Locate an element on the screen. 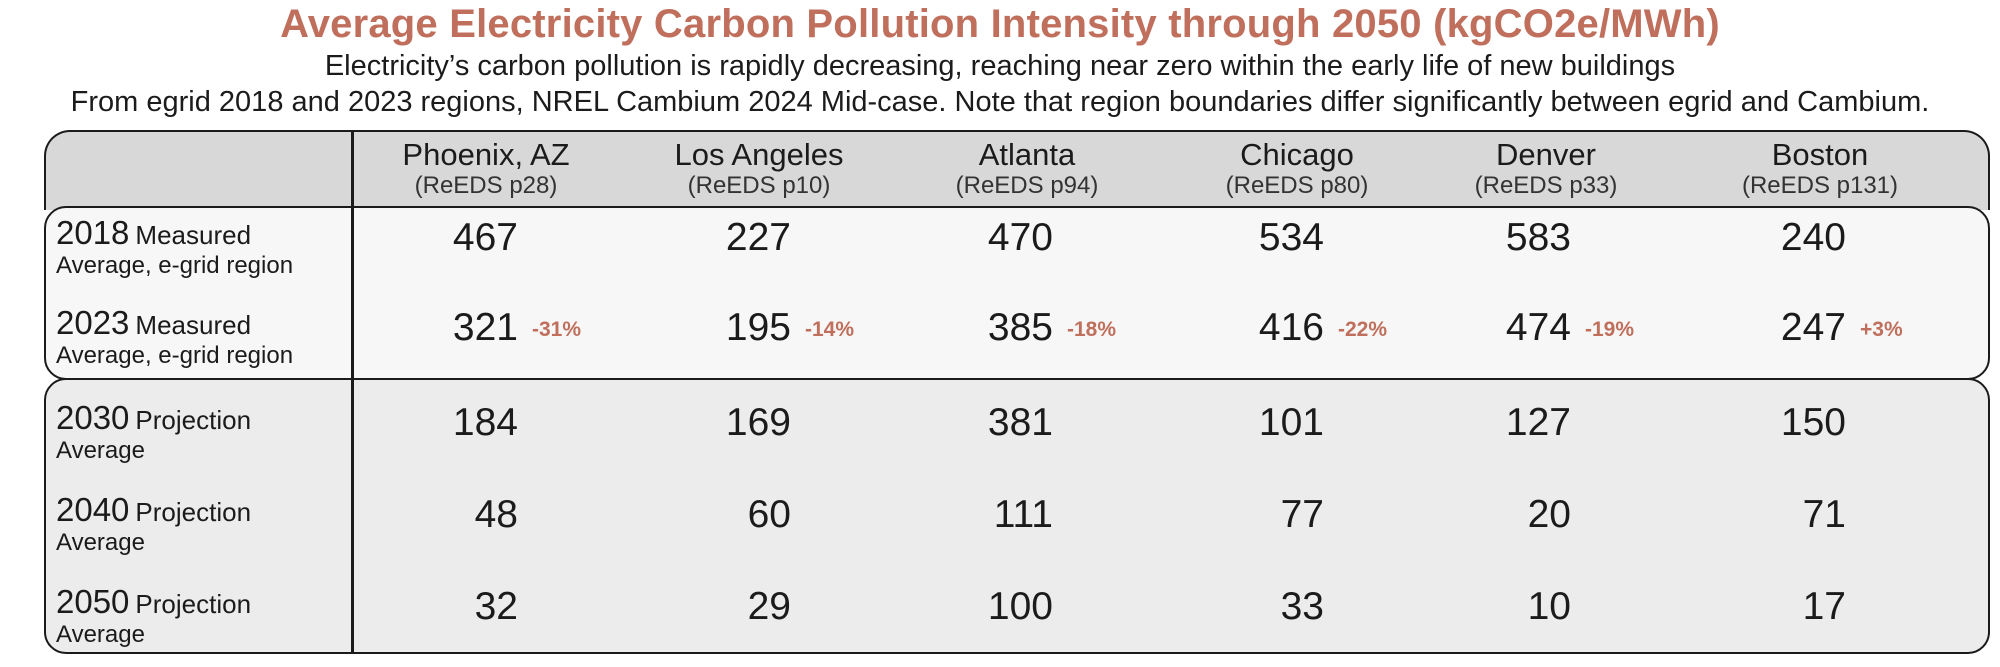  table-cell-value: 227 is located at coordinates (758, 237).